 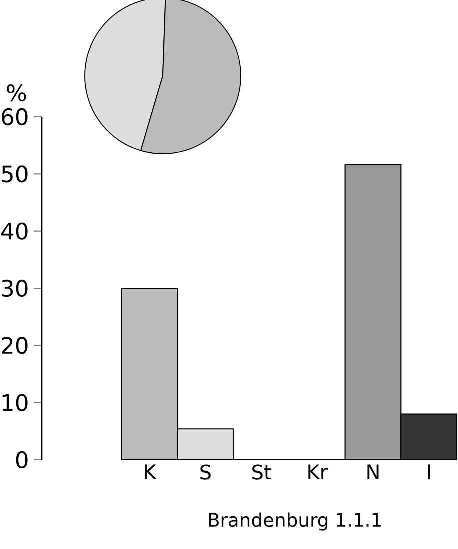 I want to click on x-tick-label: Kr, so click(x=318, y=472).